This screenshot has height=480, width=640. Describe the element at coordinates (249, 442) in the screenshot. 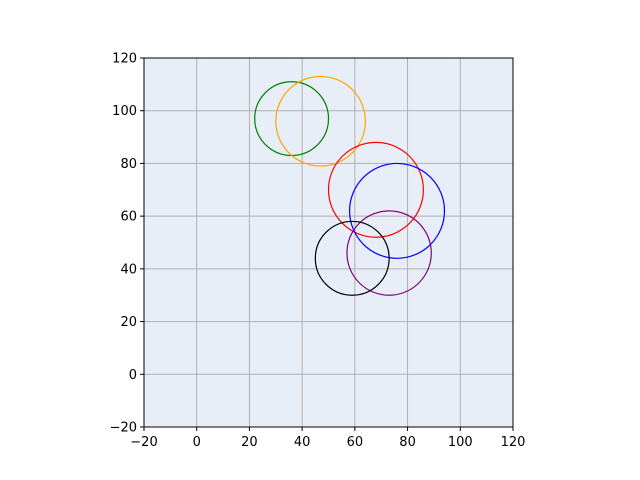

I see `x-tick-label: 20` at that location.